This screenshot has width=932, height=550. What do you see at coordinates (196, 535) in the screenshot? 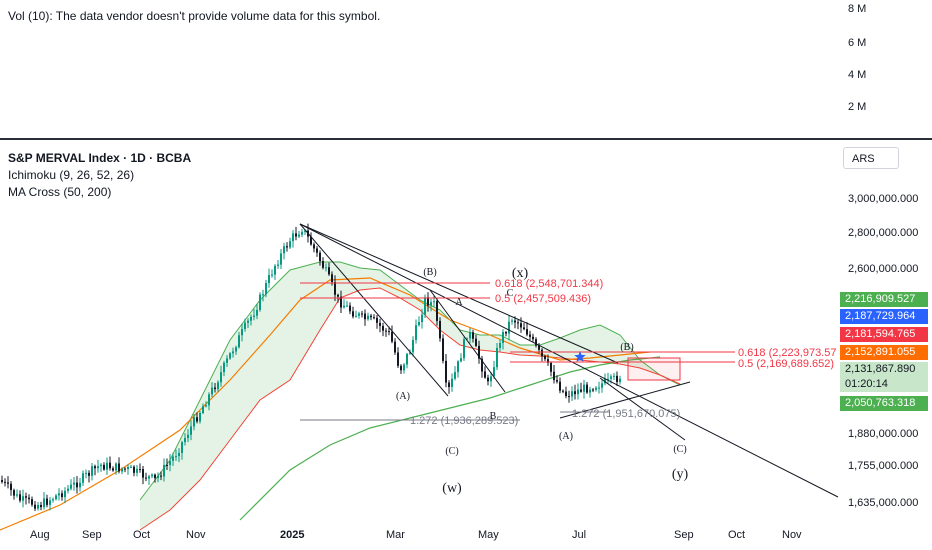
I see `time-tick: Nov` at bounding box center [196, 535].